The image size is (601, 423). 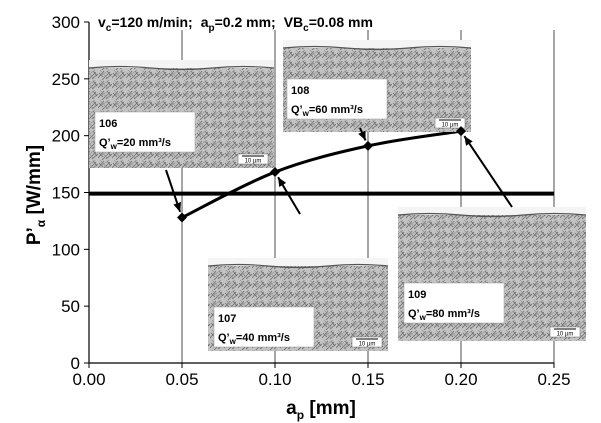 What do you see at coordinates (327, 111) in the screenshot?
I see `feed-rate-label: Q’w=60 mm³/s` at bounding box center [327, 111].